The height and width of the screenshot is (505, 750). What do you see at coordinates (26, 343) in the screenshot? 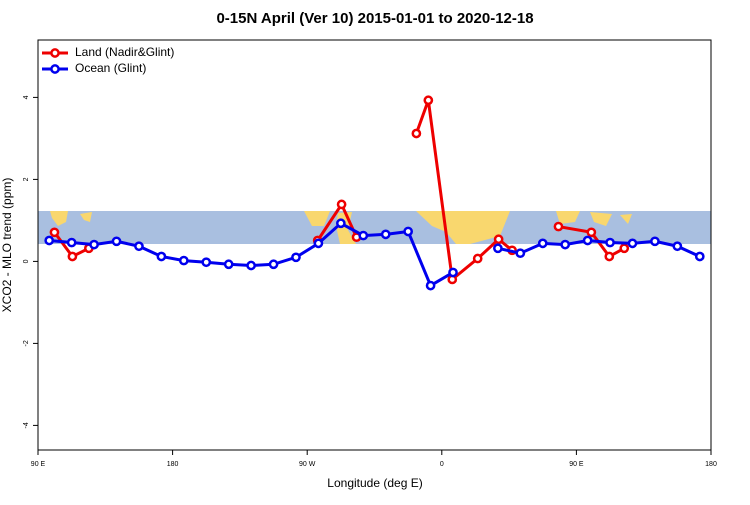
I see `y-tick-label: -2` at bounding box center [26, 343].